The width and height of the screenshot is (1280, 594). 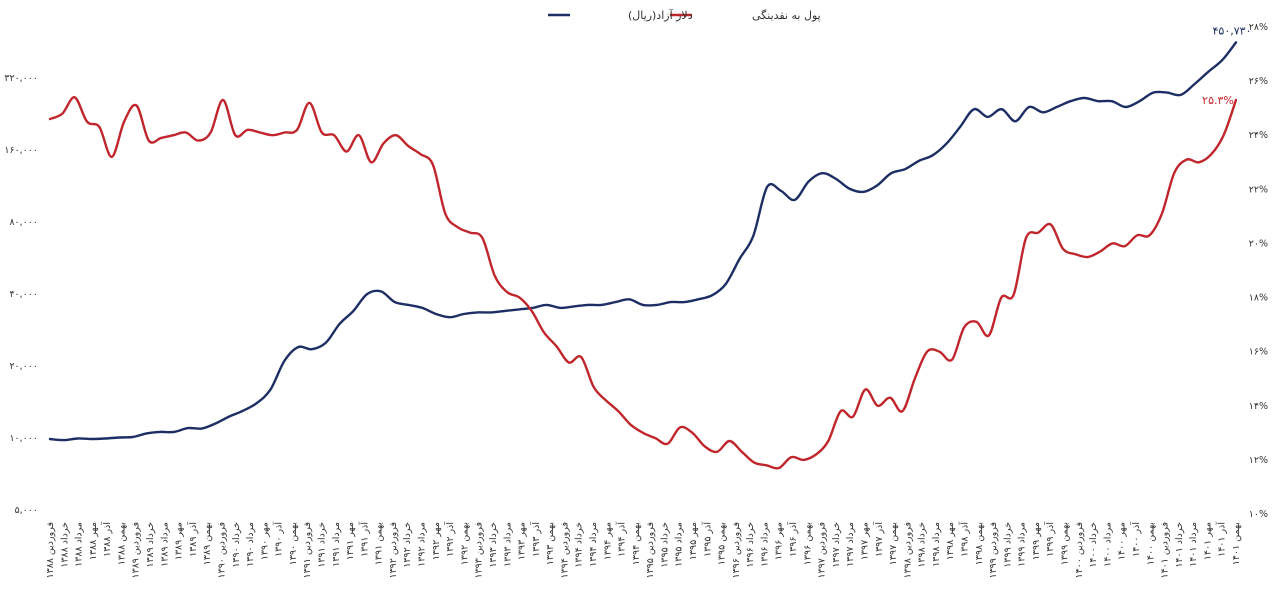 What do you see at coordinates (136, 550) in the screenshot?
I see `x-tick-label: فروردین ۱۳۸۹` at bounding box center [136, 550].